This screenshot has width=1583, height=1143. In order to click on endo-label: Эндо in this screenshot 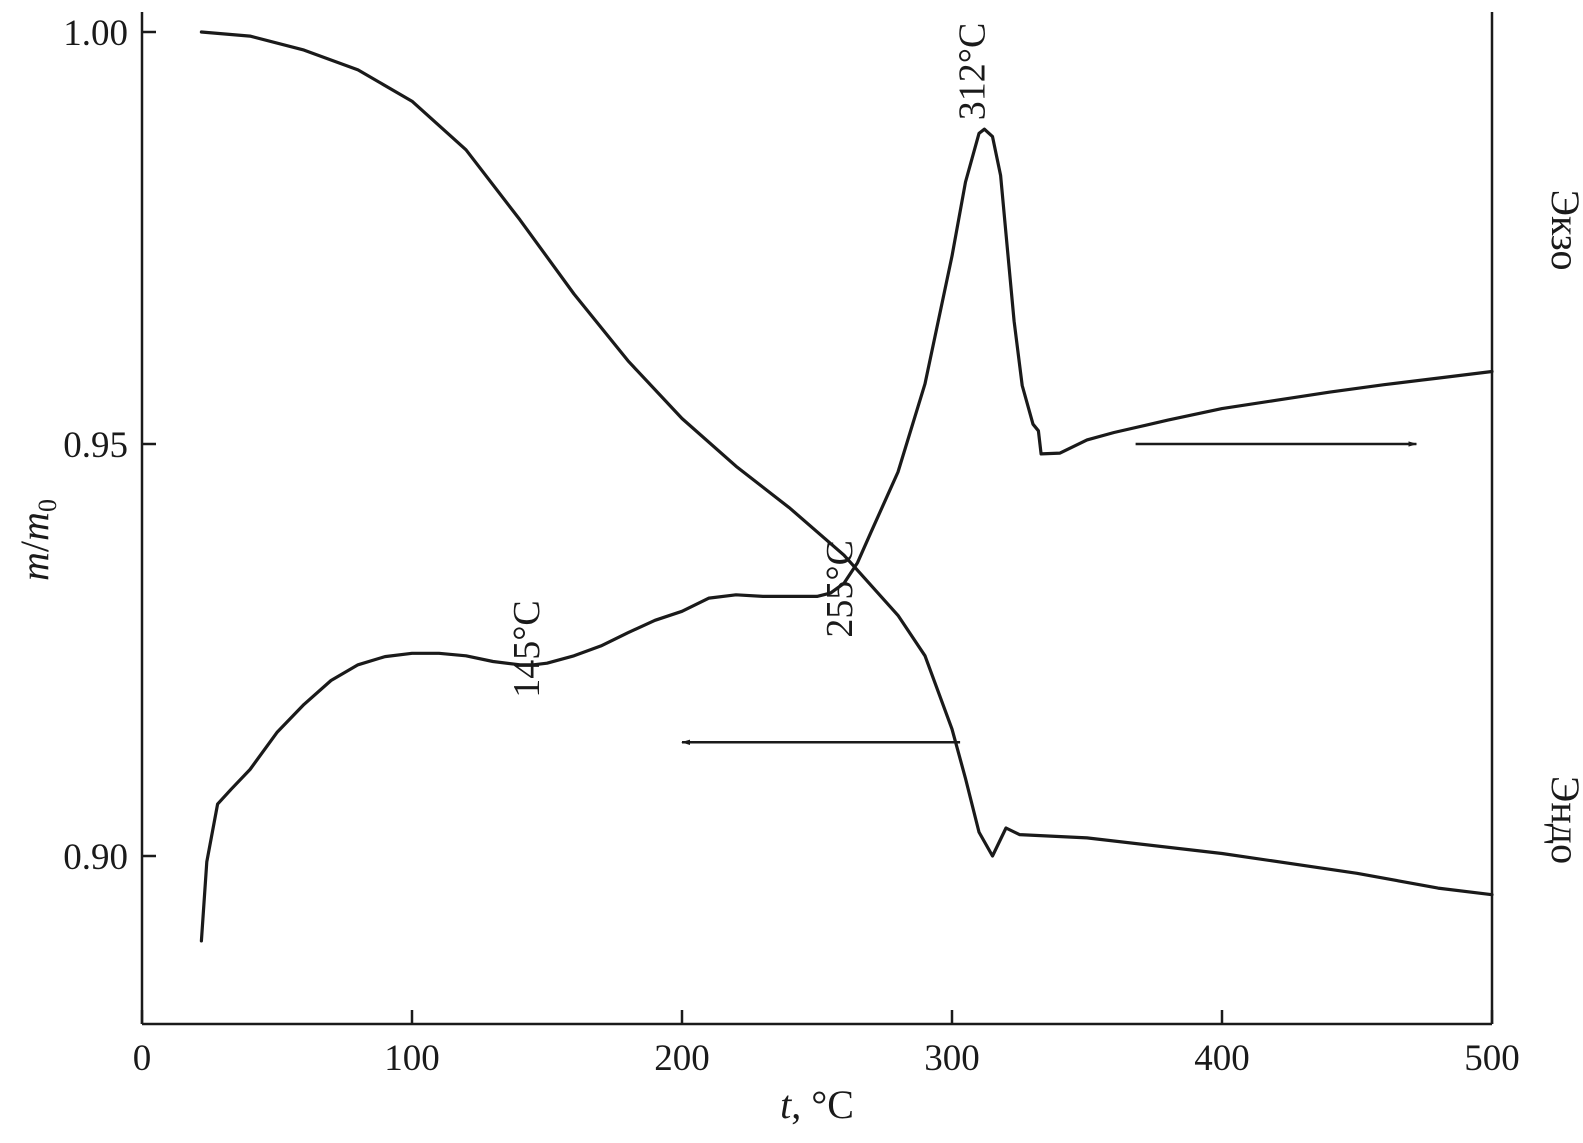, I will do `click(1563, 820)`.